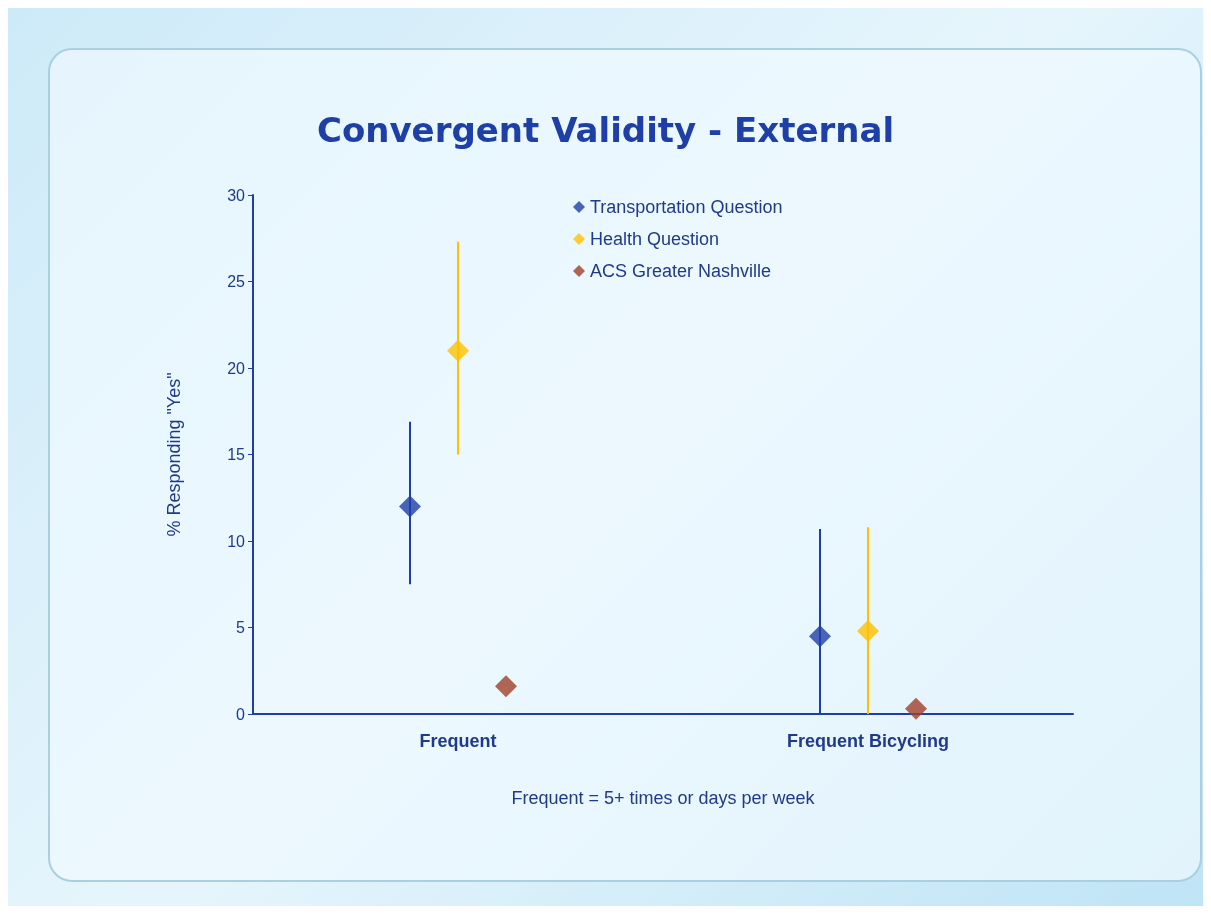  Describe the element at coordinates (174, 454) in the screenshot. I see `y-axis-title: % Responding "Yes"` at that location.